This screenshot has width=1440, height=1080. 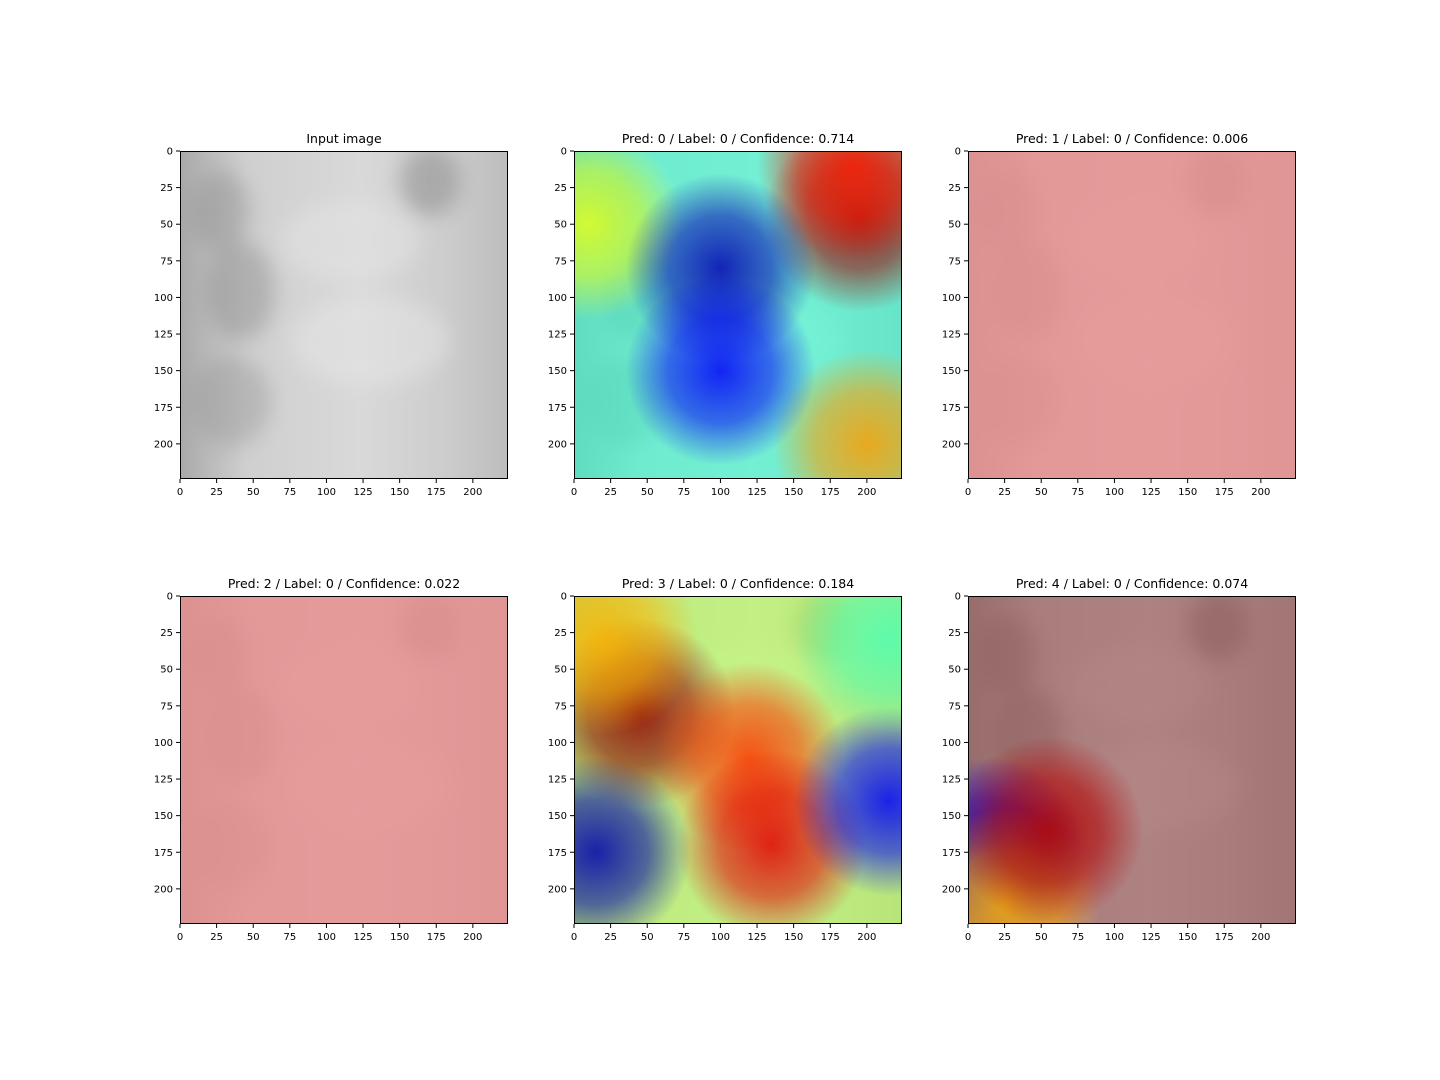 What do you see at coordinates (344, 583) in the screenshot?
I see `panel-title: Pred: 2 / Label: 0 / Confidence: 0.022` at bounding box center [344, 583].